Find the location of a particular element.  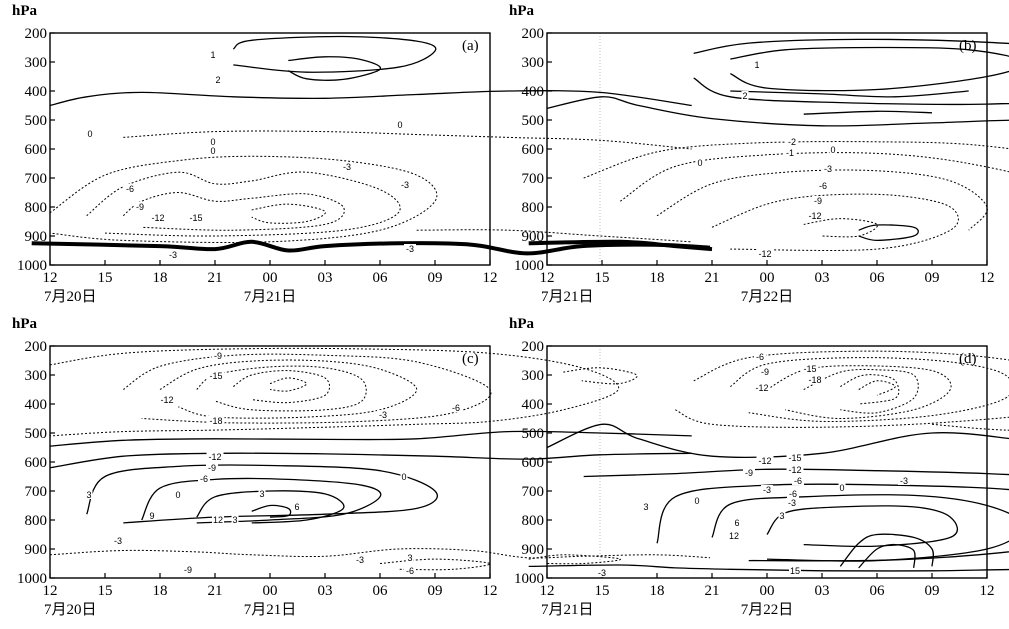

contour-labels: -9-15-12-18-12-9-6-3-603 0 369 12-33-9-3 3-6 is located at coordinates (273, 463).